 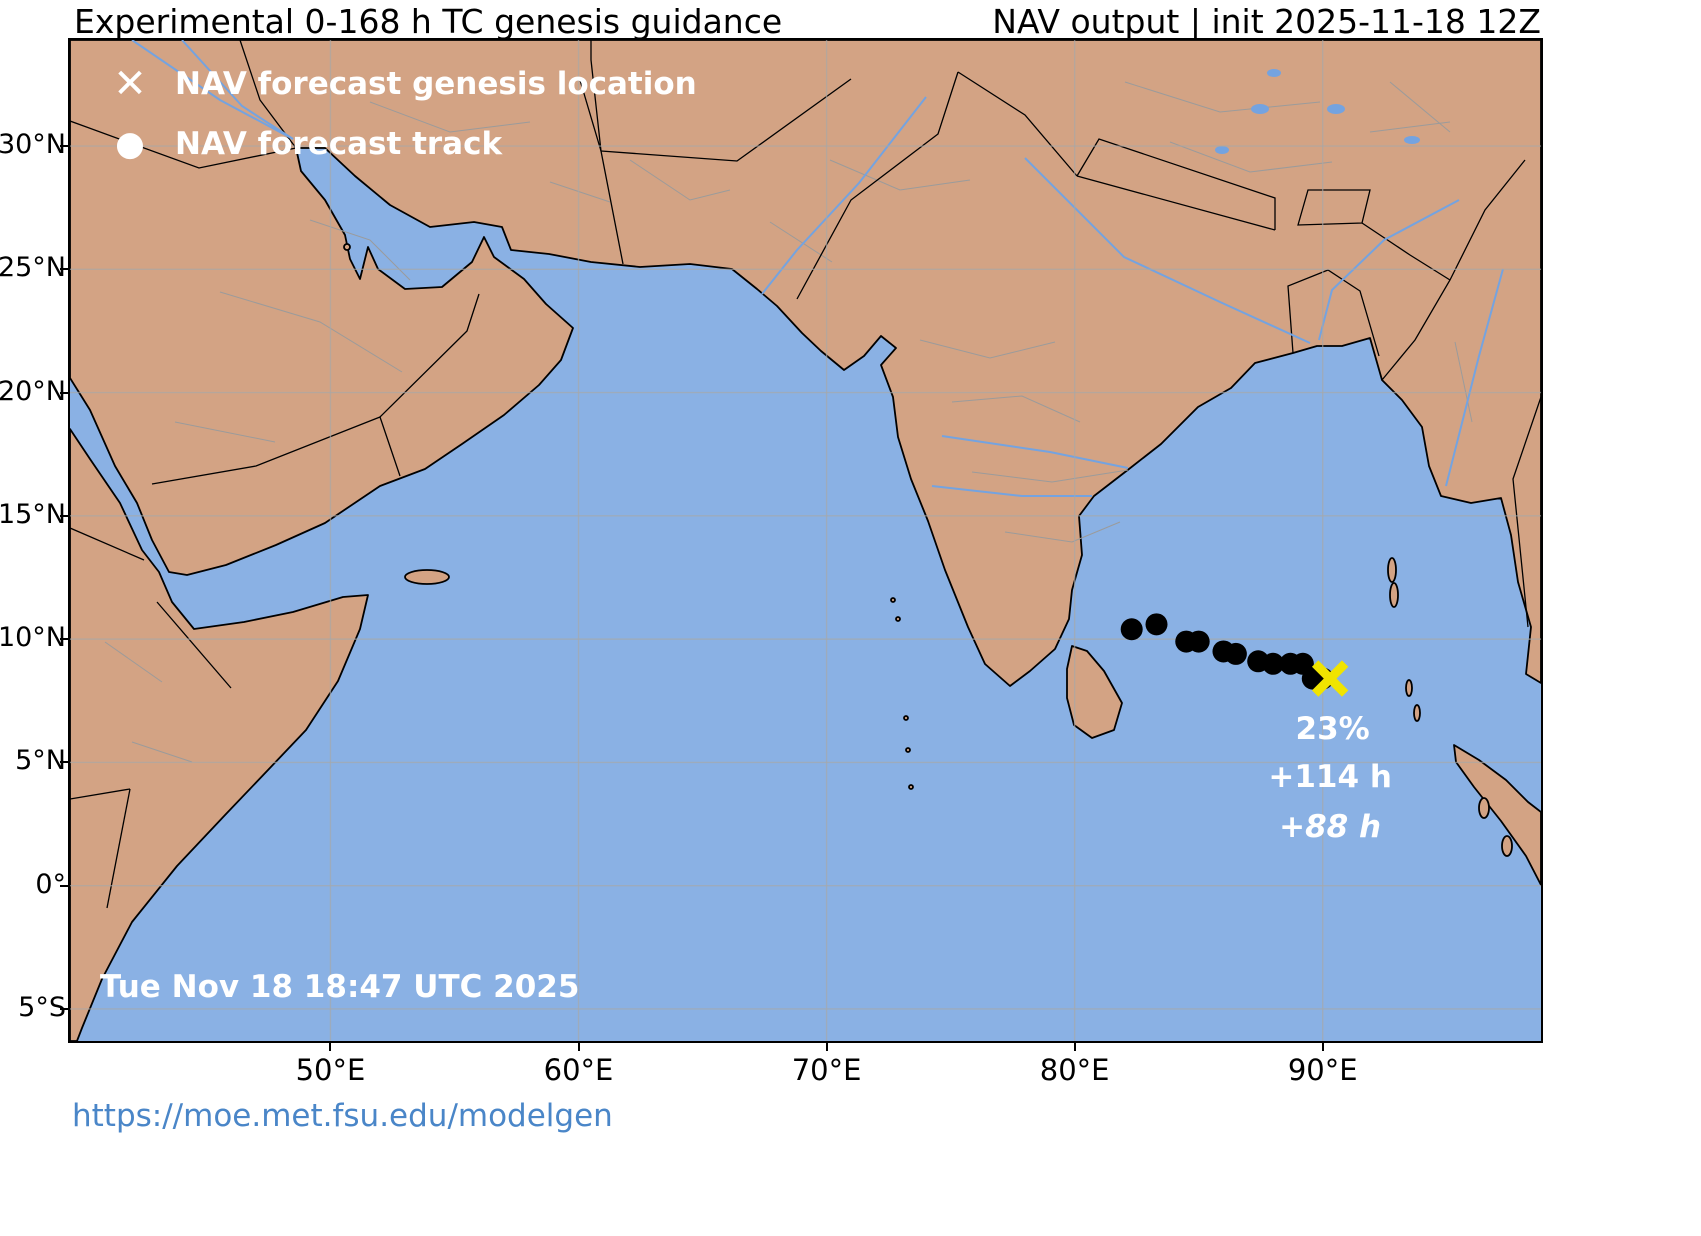 I want to click on lat-tick-label: 10°N, so click(x=33, y=638).